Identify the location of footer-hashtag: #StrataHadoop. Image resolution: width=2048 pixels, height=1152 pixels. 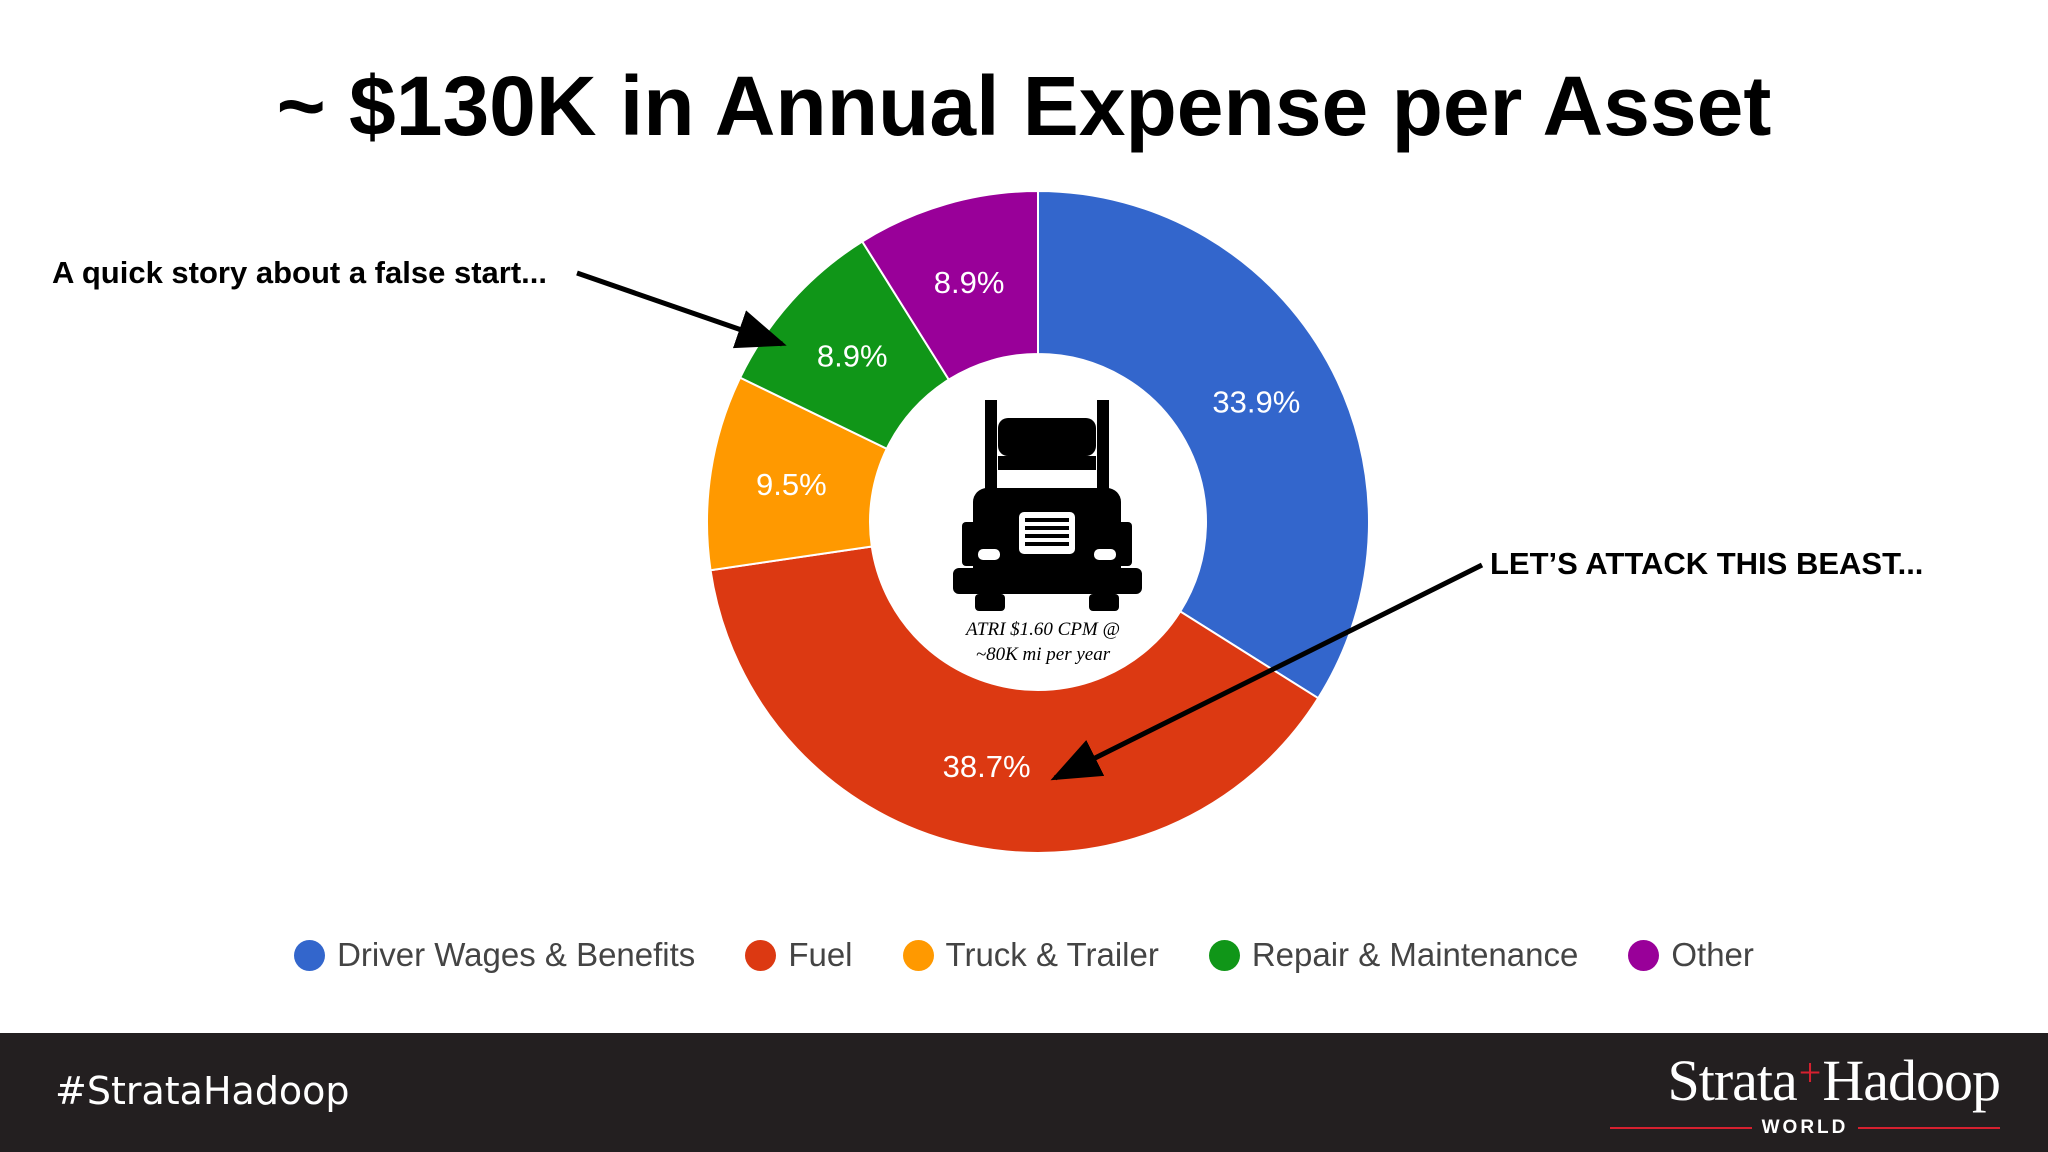
(202, 1091).